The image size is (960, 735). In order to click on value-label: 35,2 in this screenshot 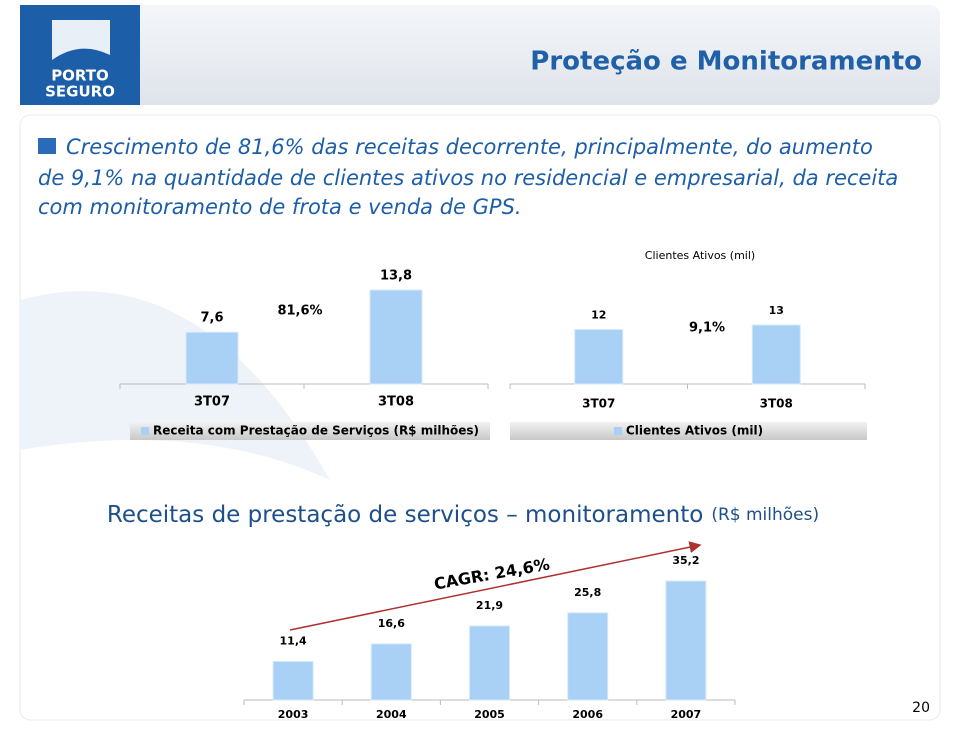, I will do `click(685, 560)`.